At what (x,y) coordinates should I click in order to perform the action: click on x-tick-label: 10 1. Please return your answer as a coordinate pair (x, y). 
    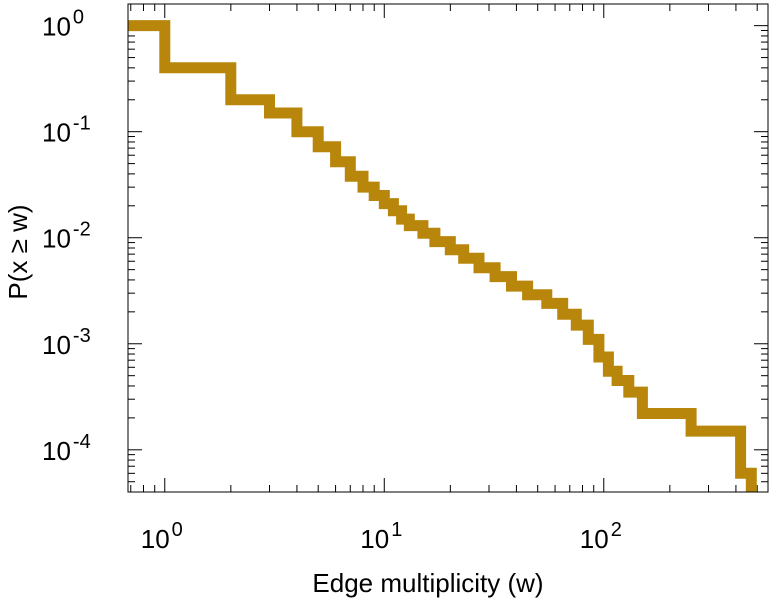
    Looking at the image, I should click on (381, 536).